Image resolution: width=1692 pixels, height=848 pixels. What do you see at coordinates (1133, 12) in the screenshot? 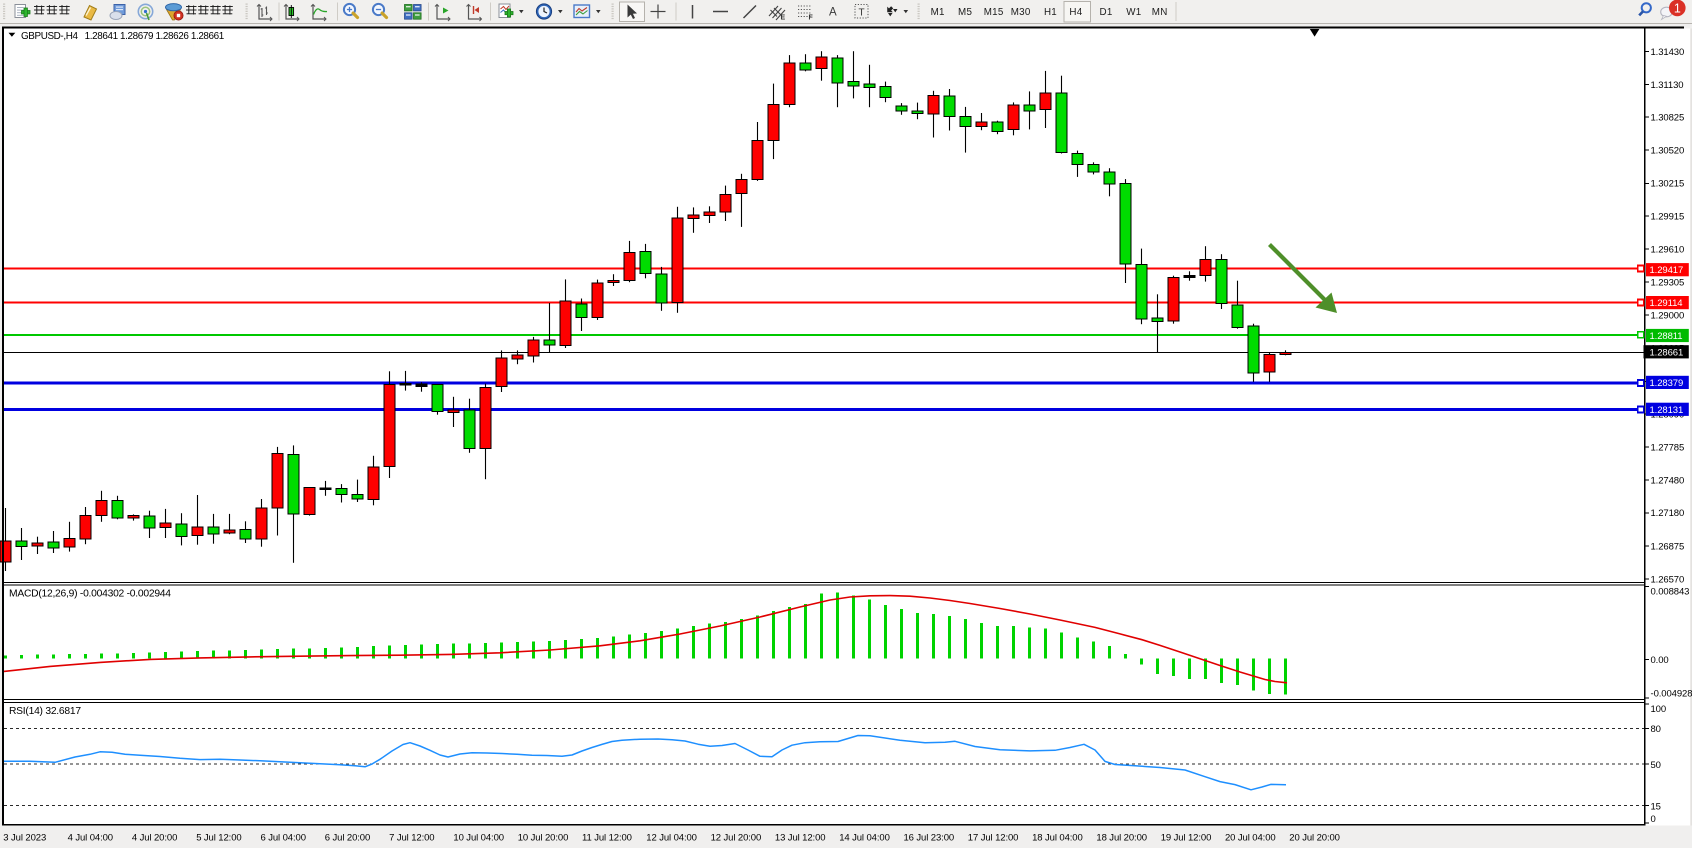
I see `svg-text: W1` at bounding box center [1133, 12].